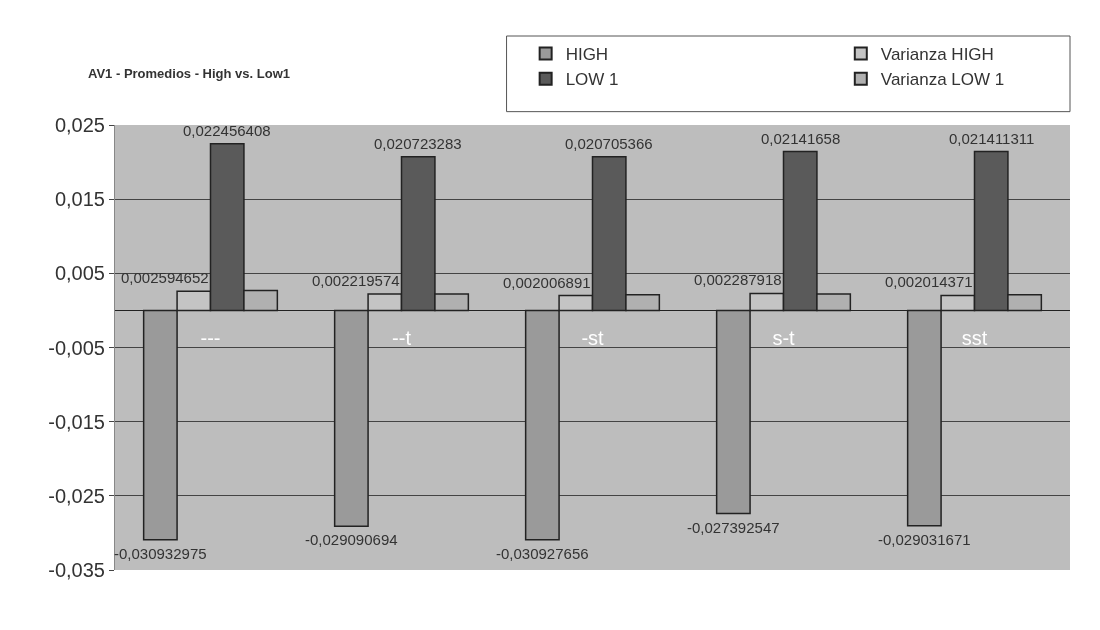 Image resolution: width=1100 pixels, height=630 pixels. I want to click on legend-label: LOW 1, so click(592, 80).